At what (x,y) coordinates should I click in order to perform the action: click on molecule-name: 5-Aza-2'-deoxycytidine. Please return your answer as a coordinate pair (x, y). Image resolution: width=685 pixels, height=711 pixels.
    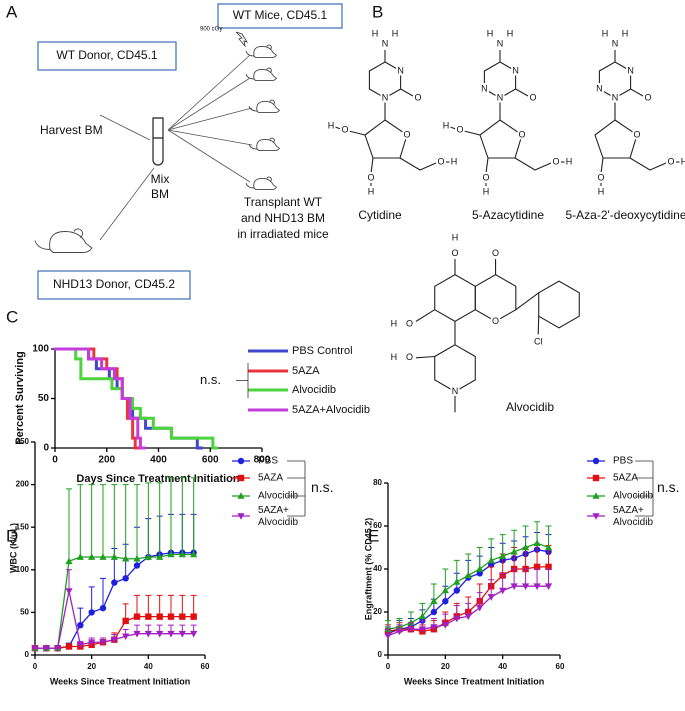
    Looking at the image, I should click on (625, 215).